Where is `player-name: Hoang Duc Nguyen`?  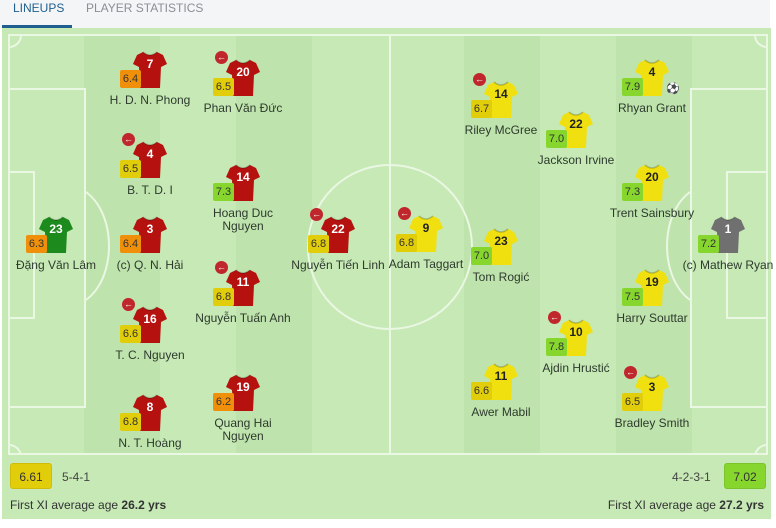 player-name: Hoang Duc Nguyen is located at coordinates (243, 219).